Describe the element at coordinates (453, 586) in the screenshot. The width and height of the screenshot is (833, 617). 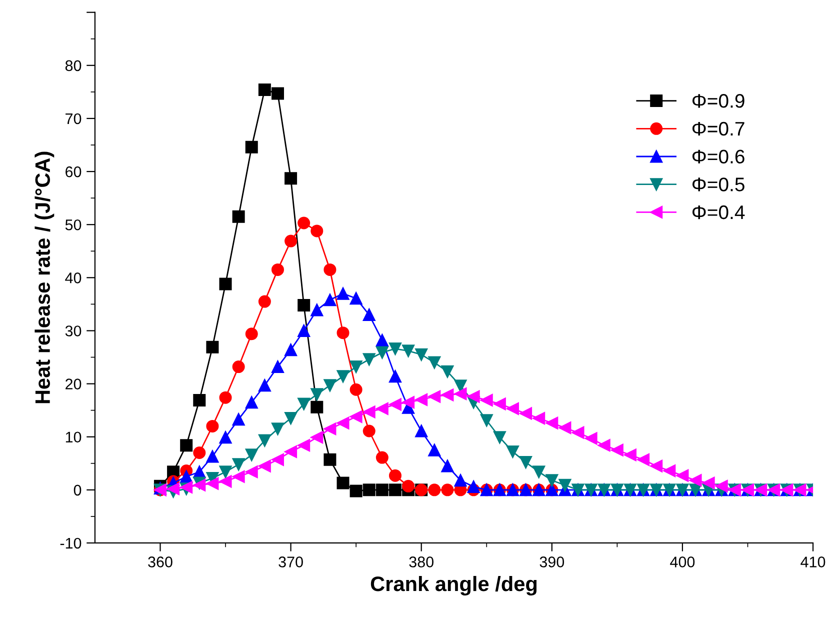
I see `x-axis-title: Crank angle /deg` at that location.